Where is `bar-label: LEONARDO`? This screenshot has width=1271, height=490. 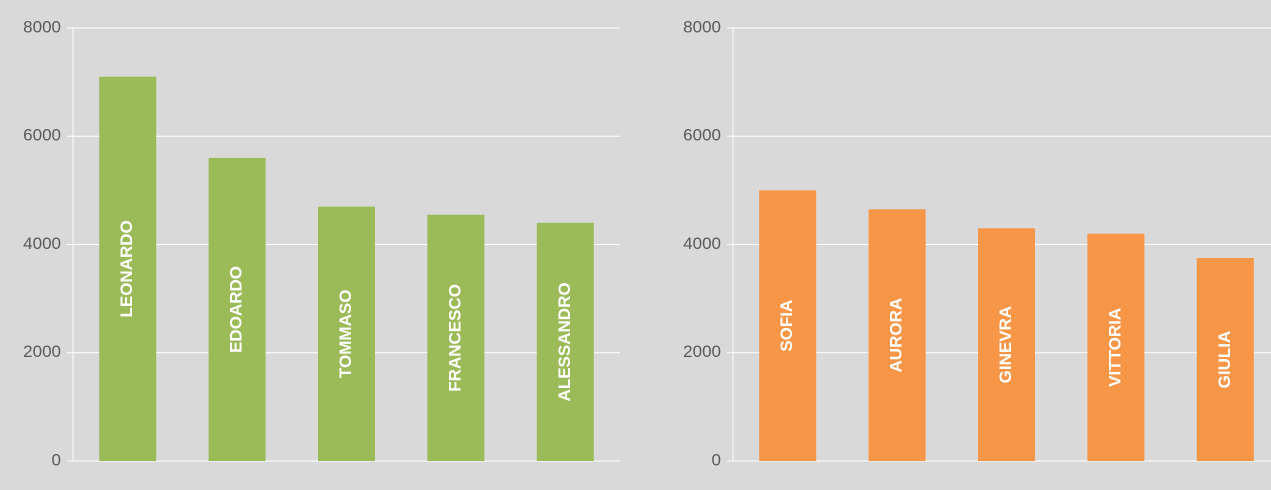 bar-label: LEONARDO is located at coordinates (126, 268).